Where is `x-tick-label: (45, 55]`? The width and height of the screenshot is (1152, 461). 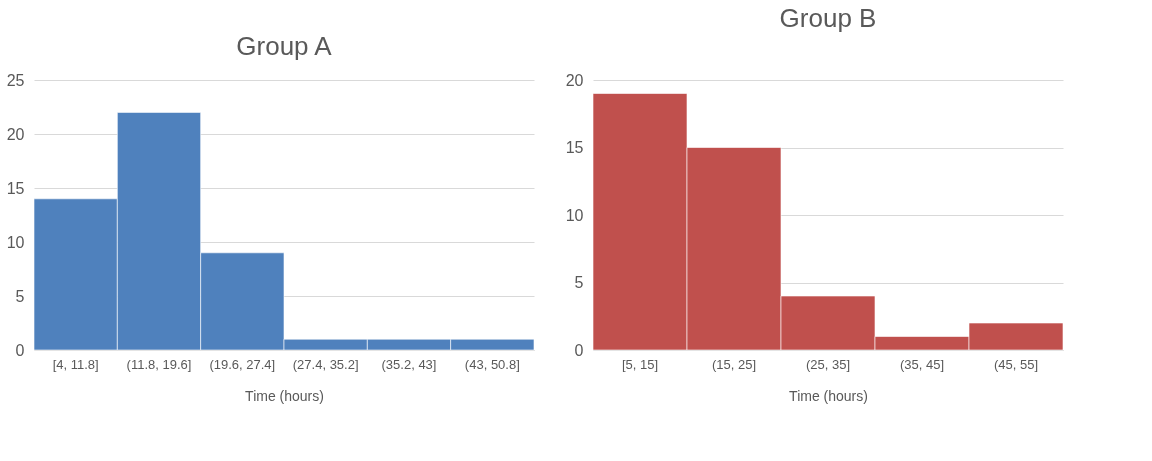 x-tick-label: (45, 55] is located at coordinates (1016, 364).